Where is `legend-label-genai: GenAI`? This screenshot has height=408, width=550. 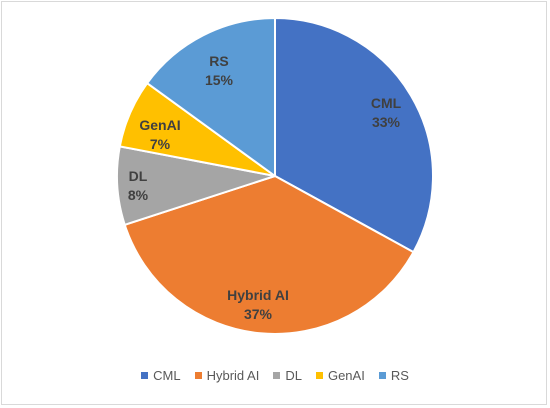 legend-label-genai: GenAI is located at coordinates (346, 375).